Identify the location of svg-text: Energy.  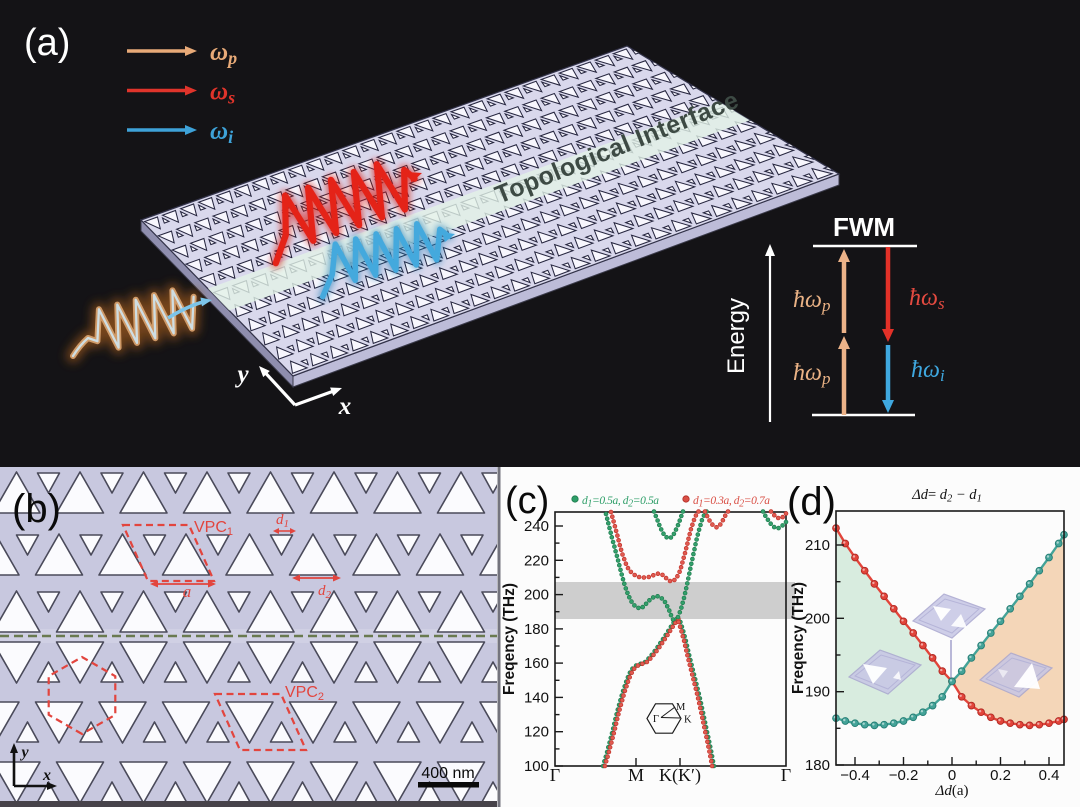
(736, 336).